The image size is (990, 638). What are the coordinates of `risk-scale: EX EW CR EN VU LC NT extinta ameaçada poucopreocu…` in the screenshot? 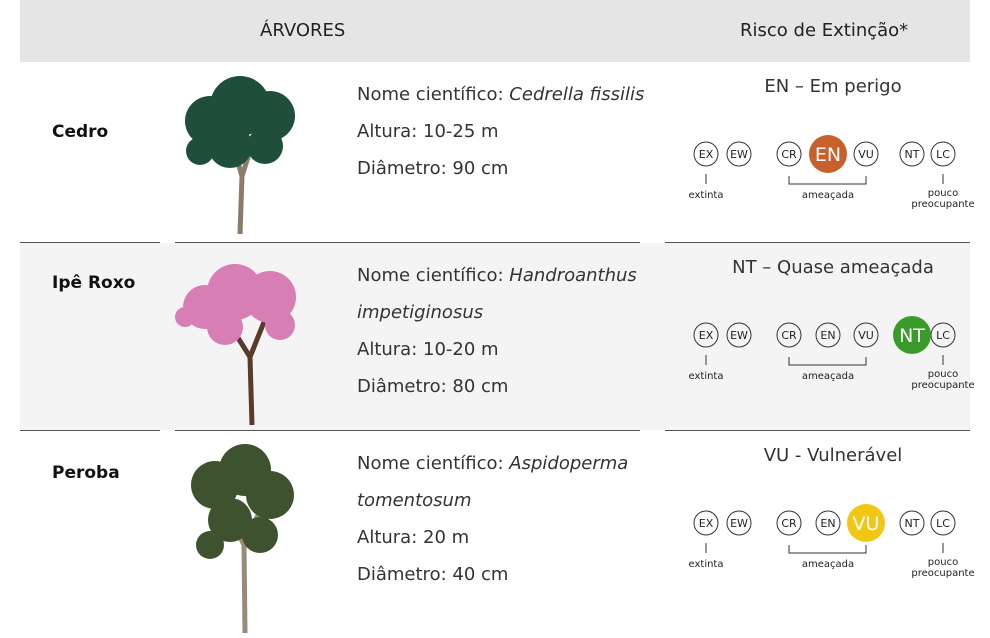 It's located at (832, 353).